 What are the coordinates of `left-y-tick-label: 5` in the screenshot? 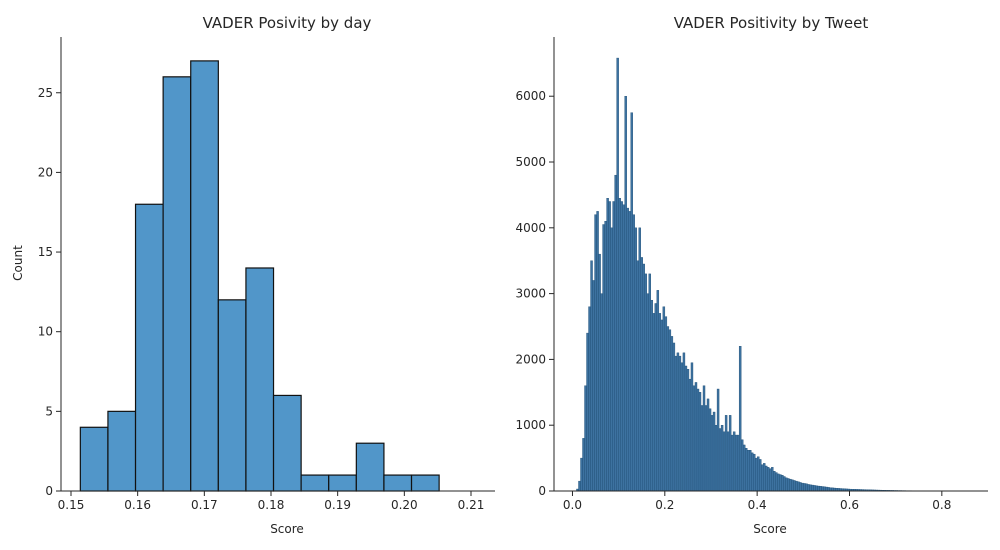 It's located at (49, 411).